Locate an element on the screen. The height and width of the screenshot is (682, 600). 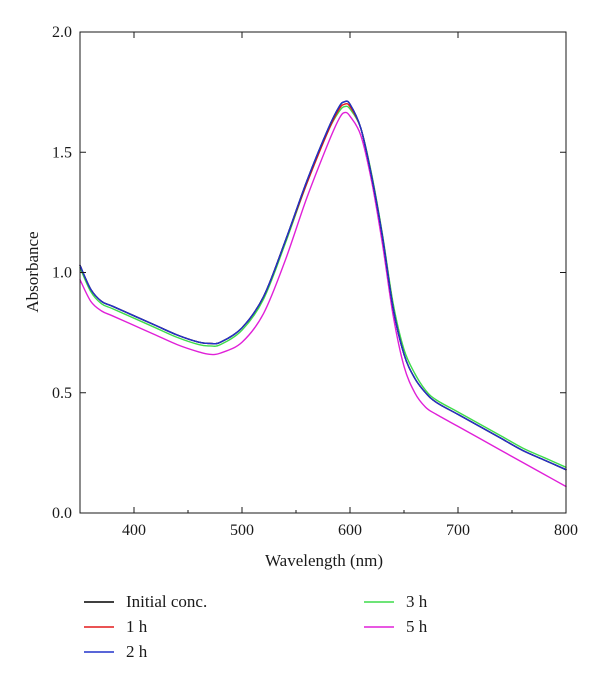
x-tick-label: 700 is located at coordinates (458, 530).